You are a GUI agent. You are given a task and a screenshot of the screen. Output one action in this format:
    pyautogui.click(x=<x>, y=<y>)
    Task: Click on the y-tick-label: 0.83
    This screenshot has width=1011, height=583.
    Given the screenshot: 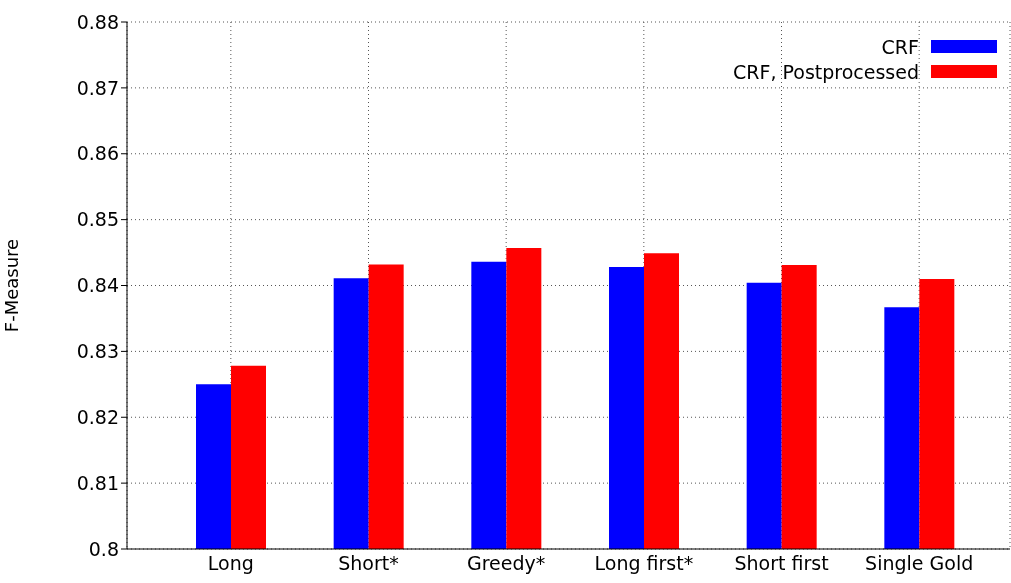 What is the action you would take?
    pyautogui.click(x=97, y=351)
    